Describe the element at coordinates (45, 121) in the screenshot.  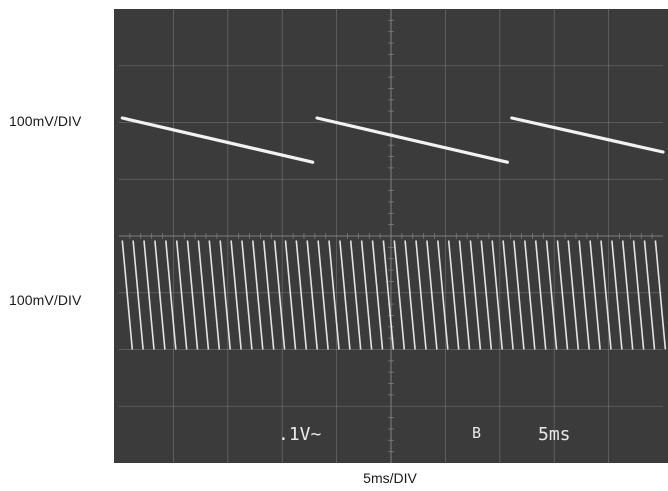
I see `channel-1-scale-label: 100mV/DIV` at that location.